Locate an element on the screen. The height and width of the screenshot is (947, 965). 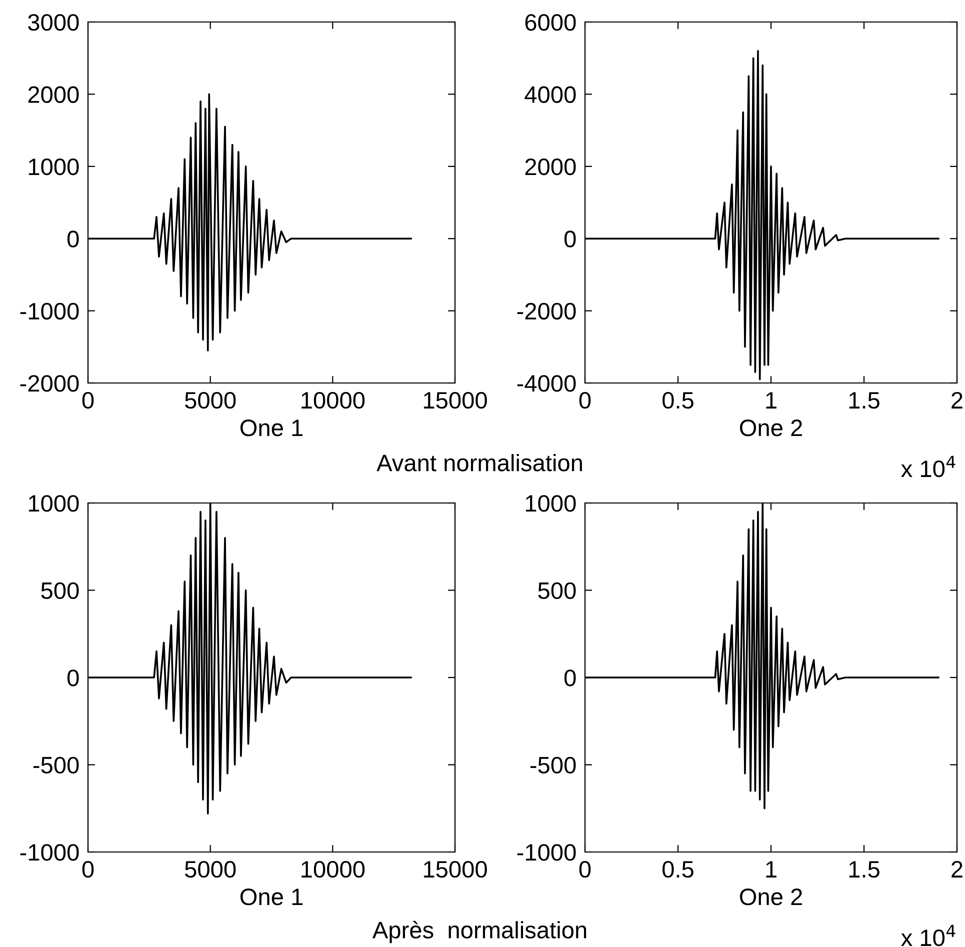
text: Avant normalisation is located at coordinates (479, 463).